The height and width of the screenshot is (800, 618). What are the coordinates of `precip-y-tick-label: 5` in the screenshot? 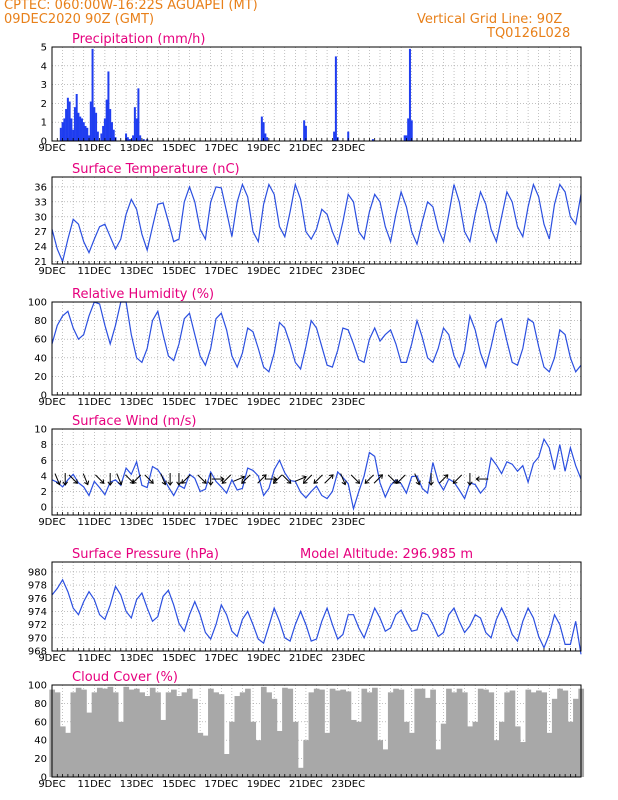 It's located at (44, 48).